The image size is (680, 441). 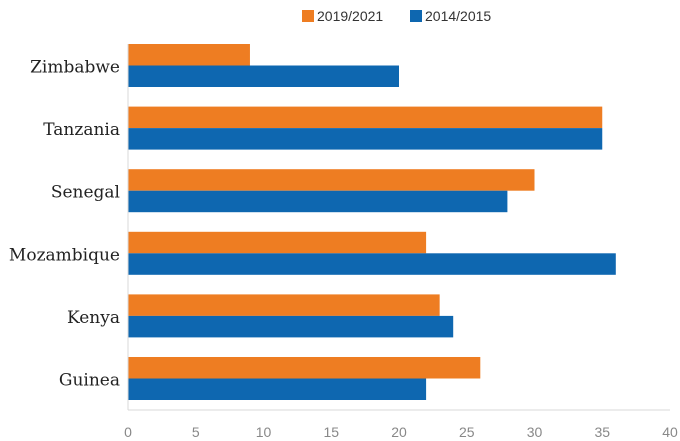 I want to click on x-tick-label-40: 40, so click(x=670, y=432).